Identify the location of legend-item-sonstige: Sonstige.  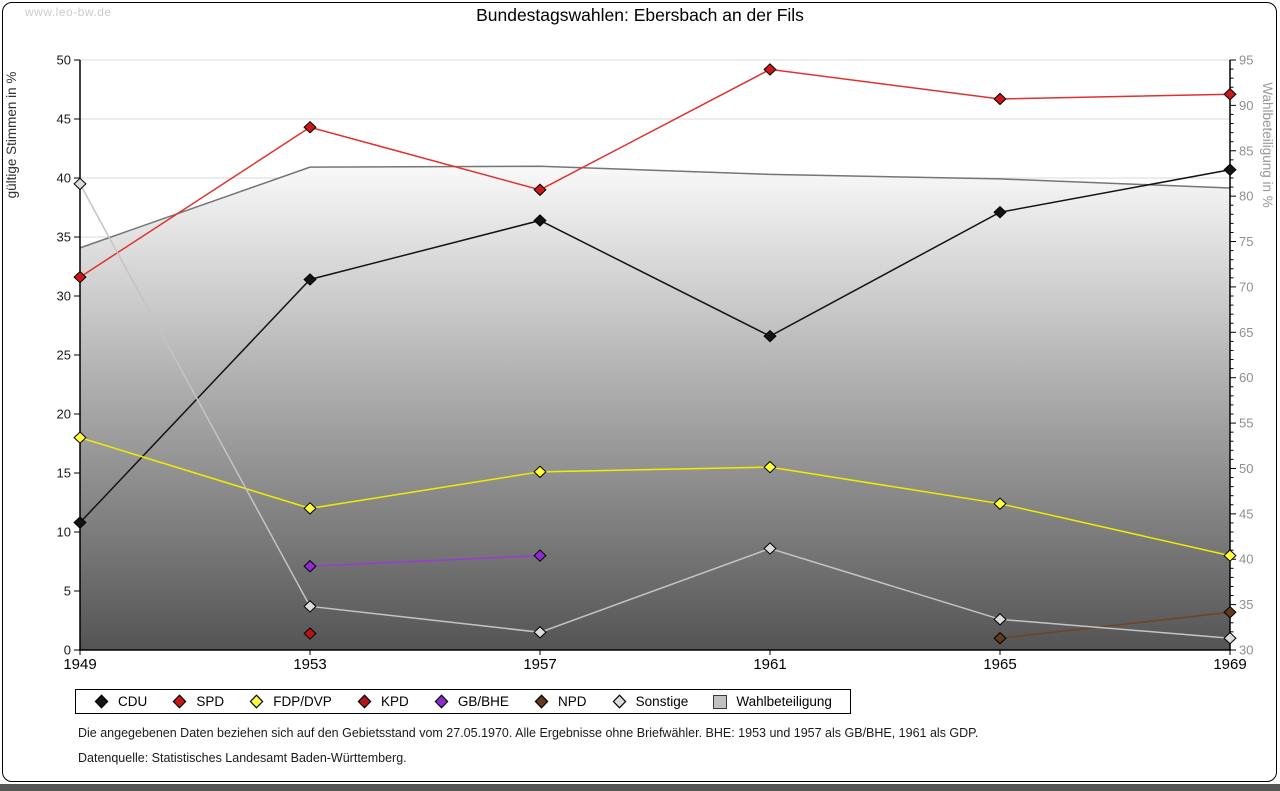
(650, 701).